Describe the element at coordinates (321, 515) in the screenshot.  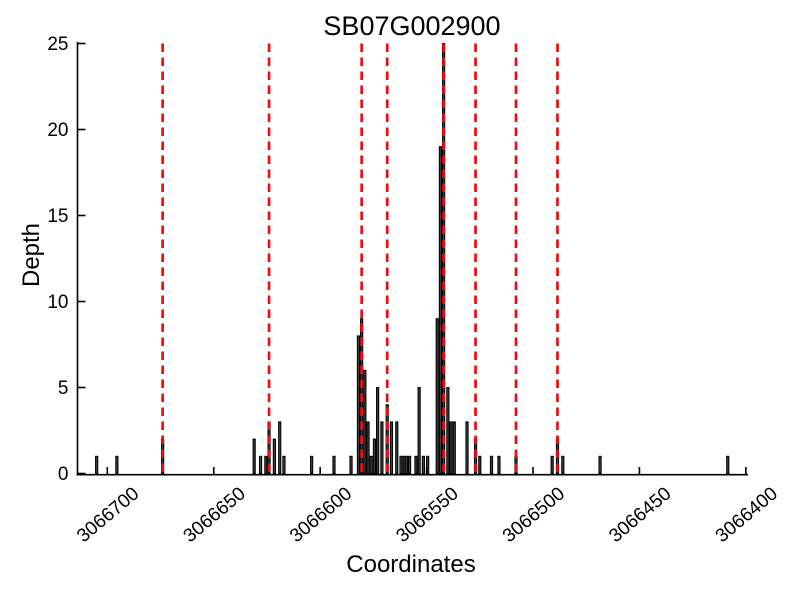
I see `x-tick-label: 3066600` at that location.